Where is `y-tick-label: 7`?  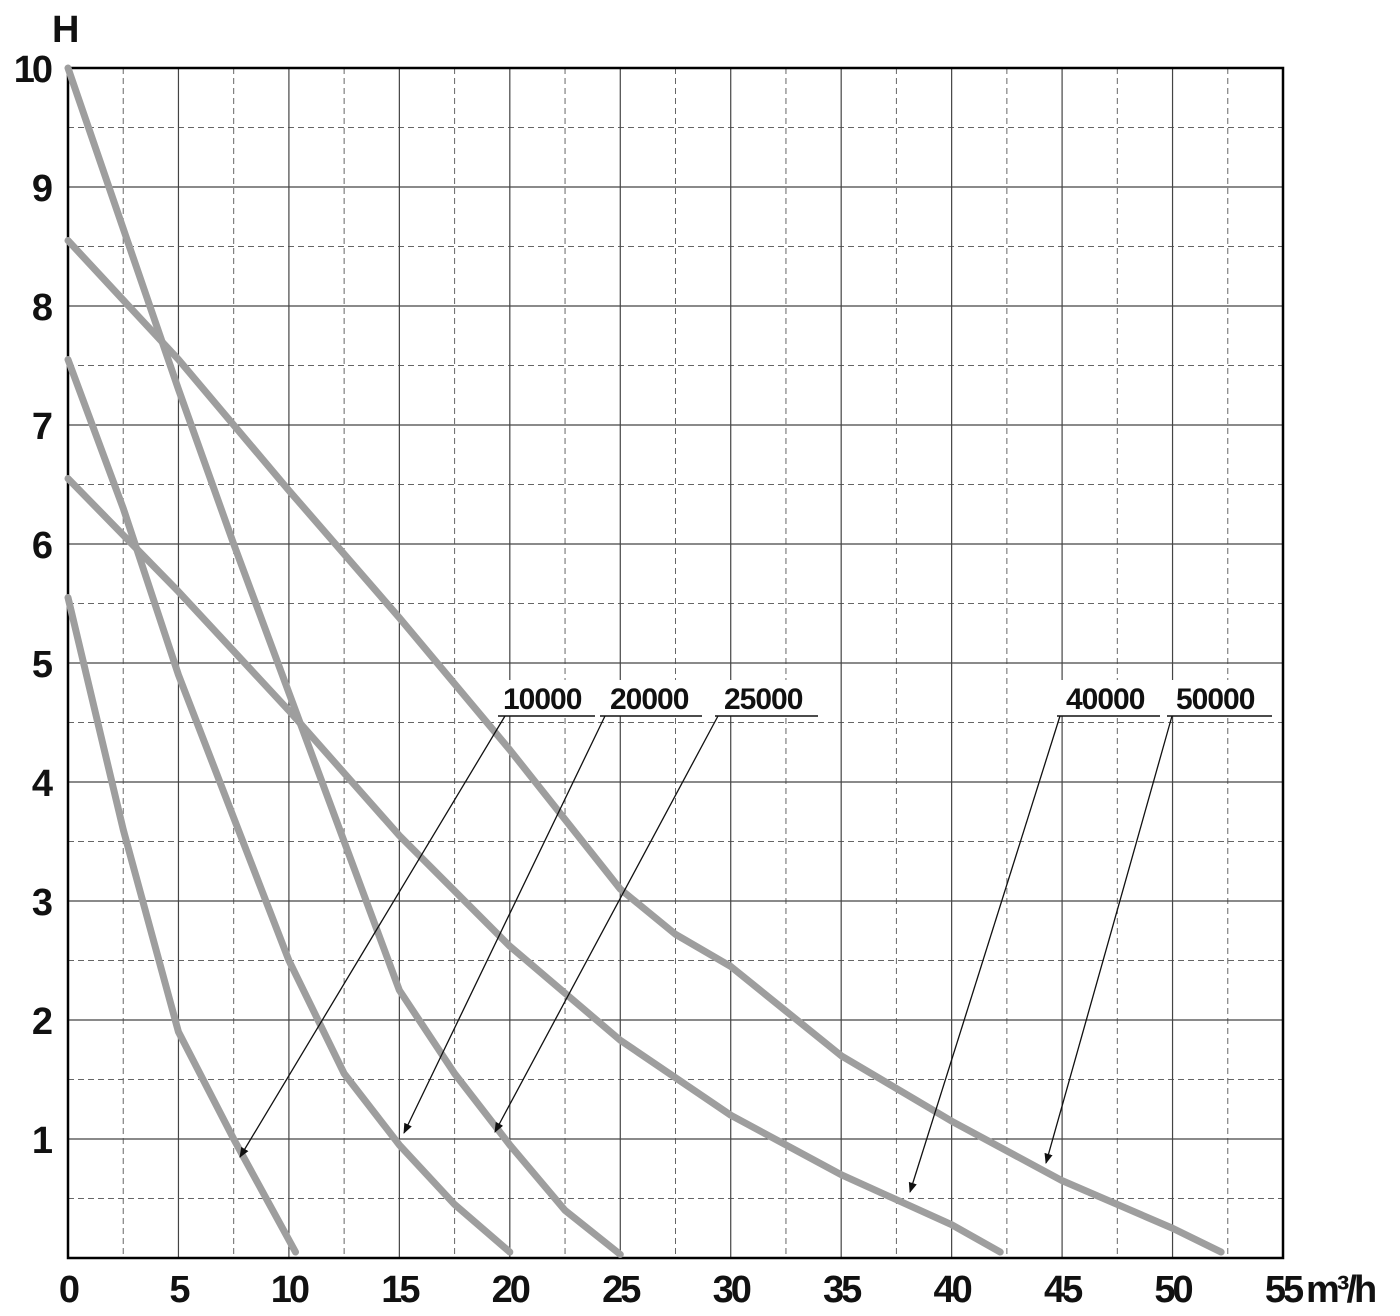
y-tick-label: 7 is located at coordinates (42, 427).